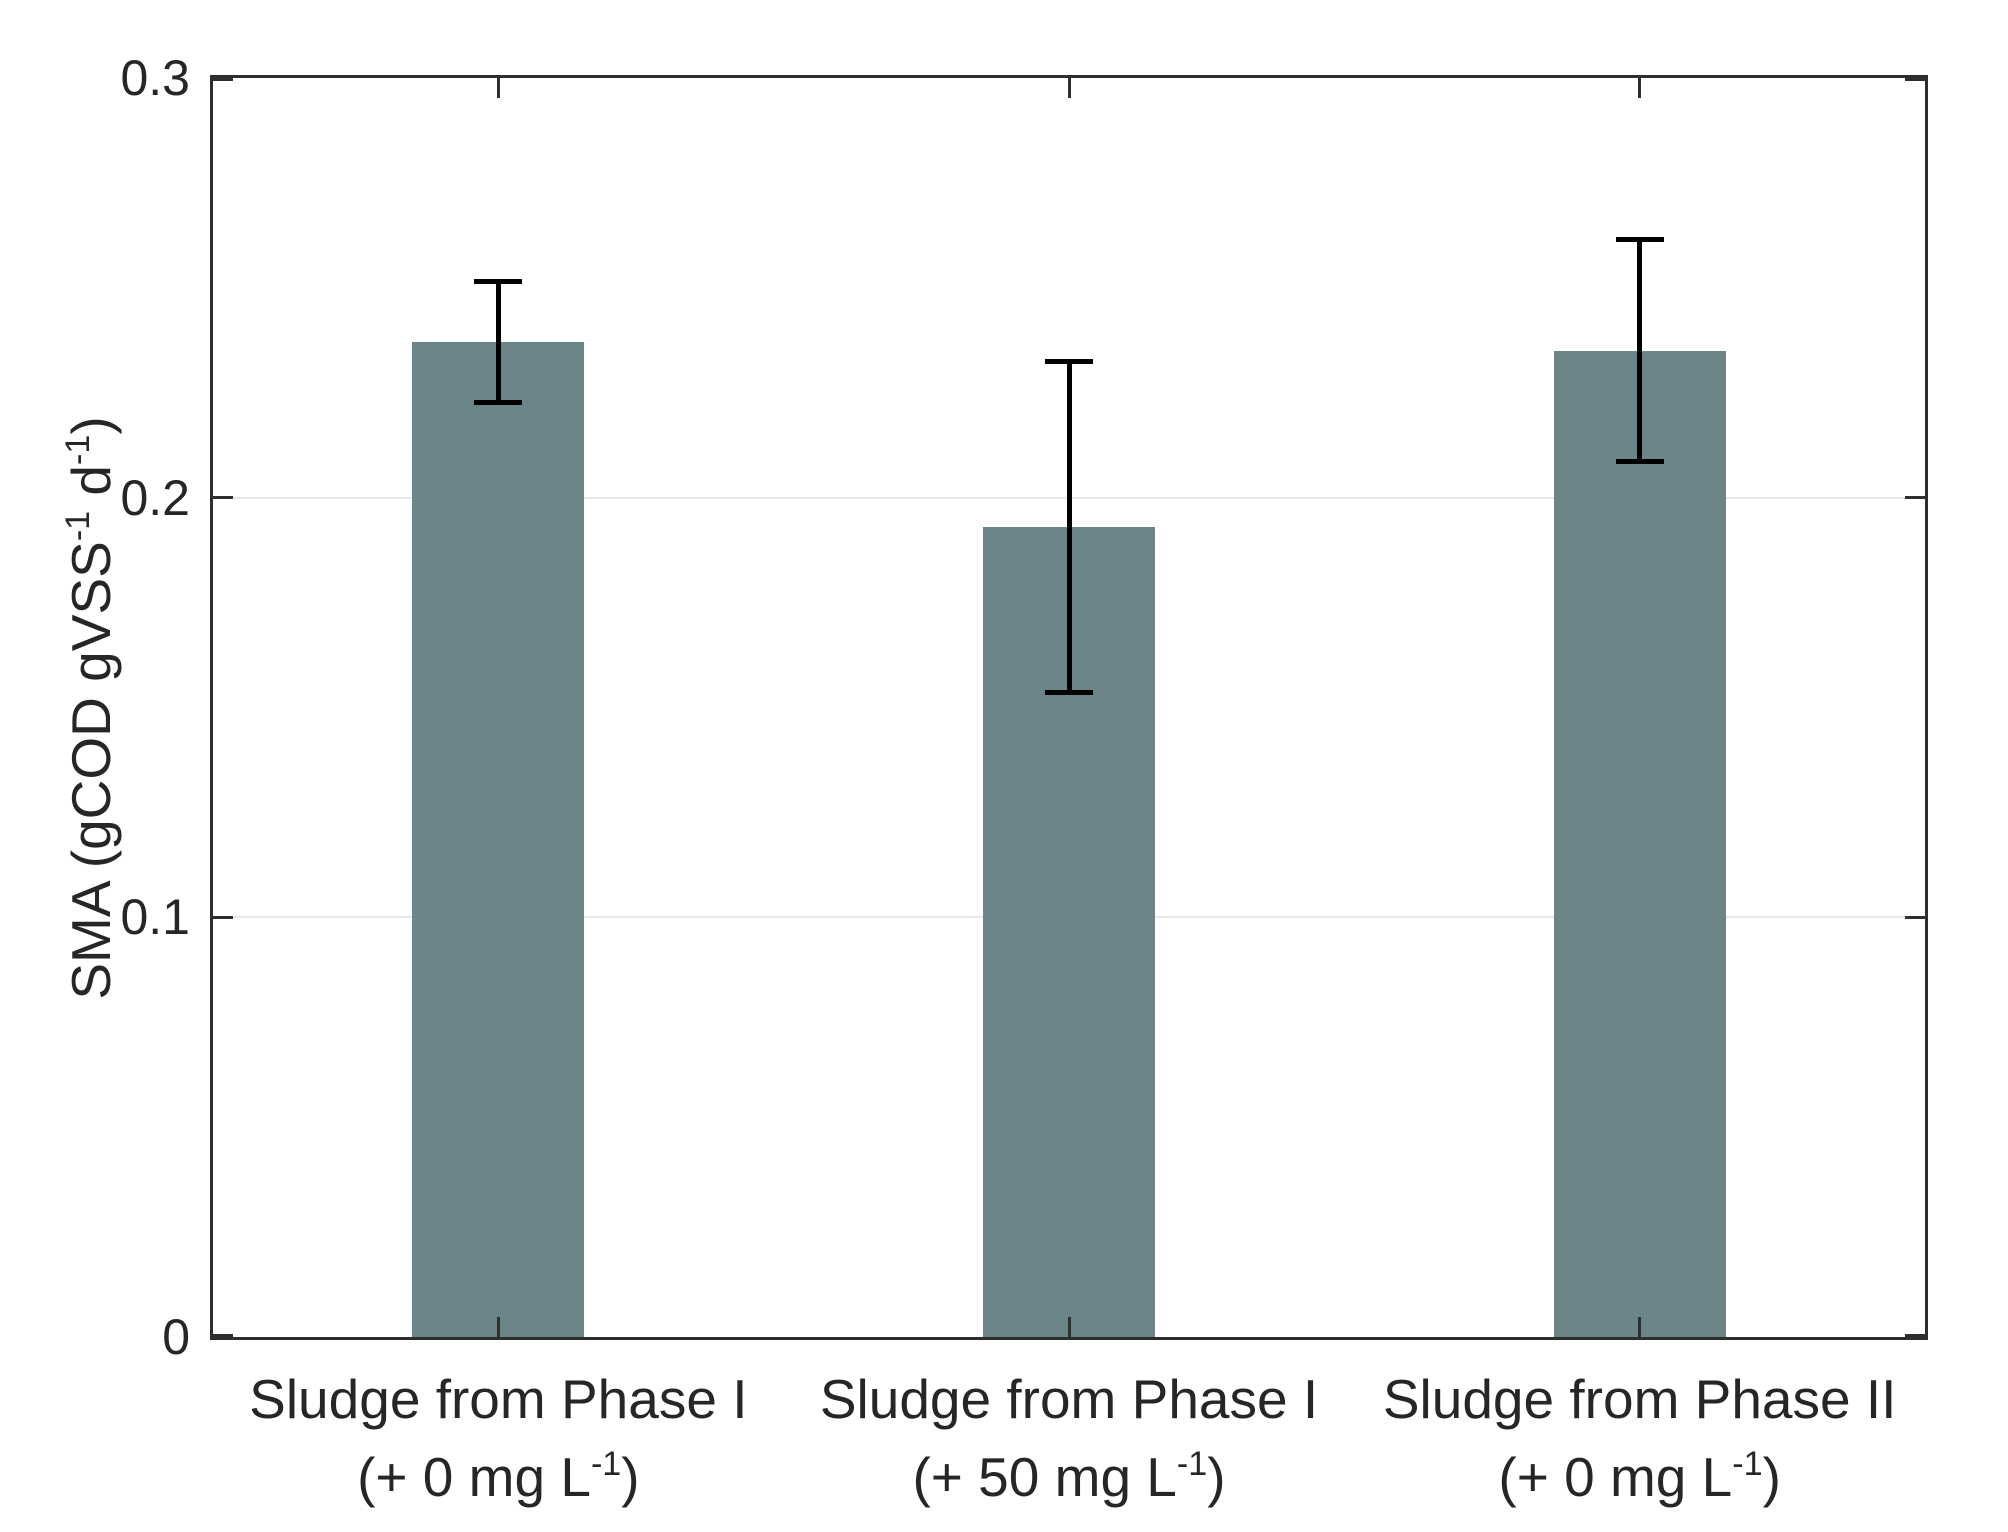 The image size is (2008, 1532). I want to click on y-axis-title: SMA (gCOD gVSS-1 d-1), so click(82, 708).